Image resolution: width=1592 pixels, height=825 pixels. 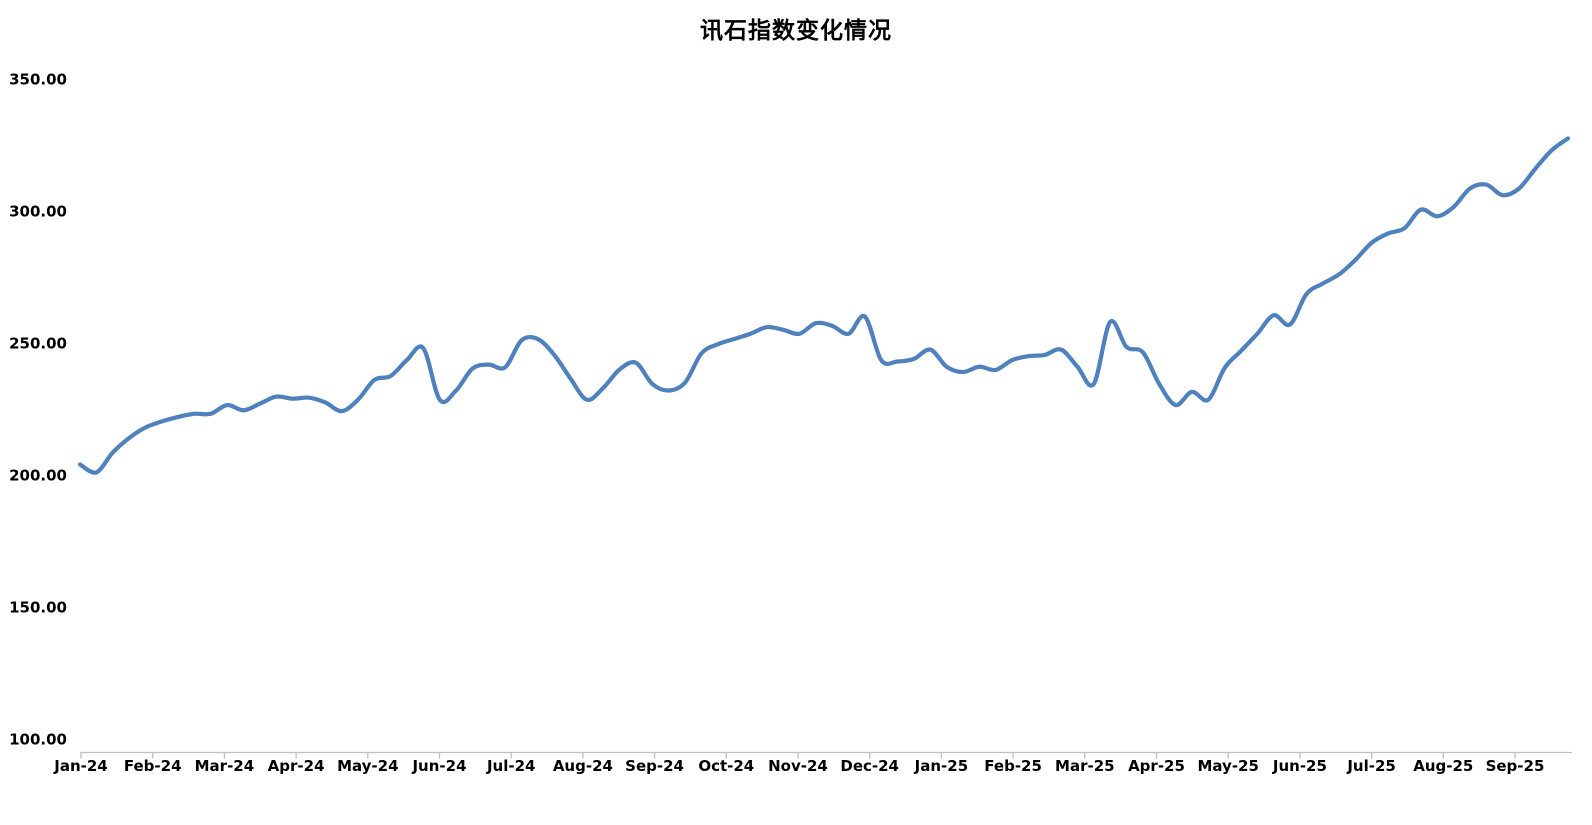 I want to click on x-axis-tick-label: Apr-25, so click(x=1156, y=766).